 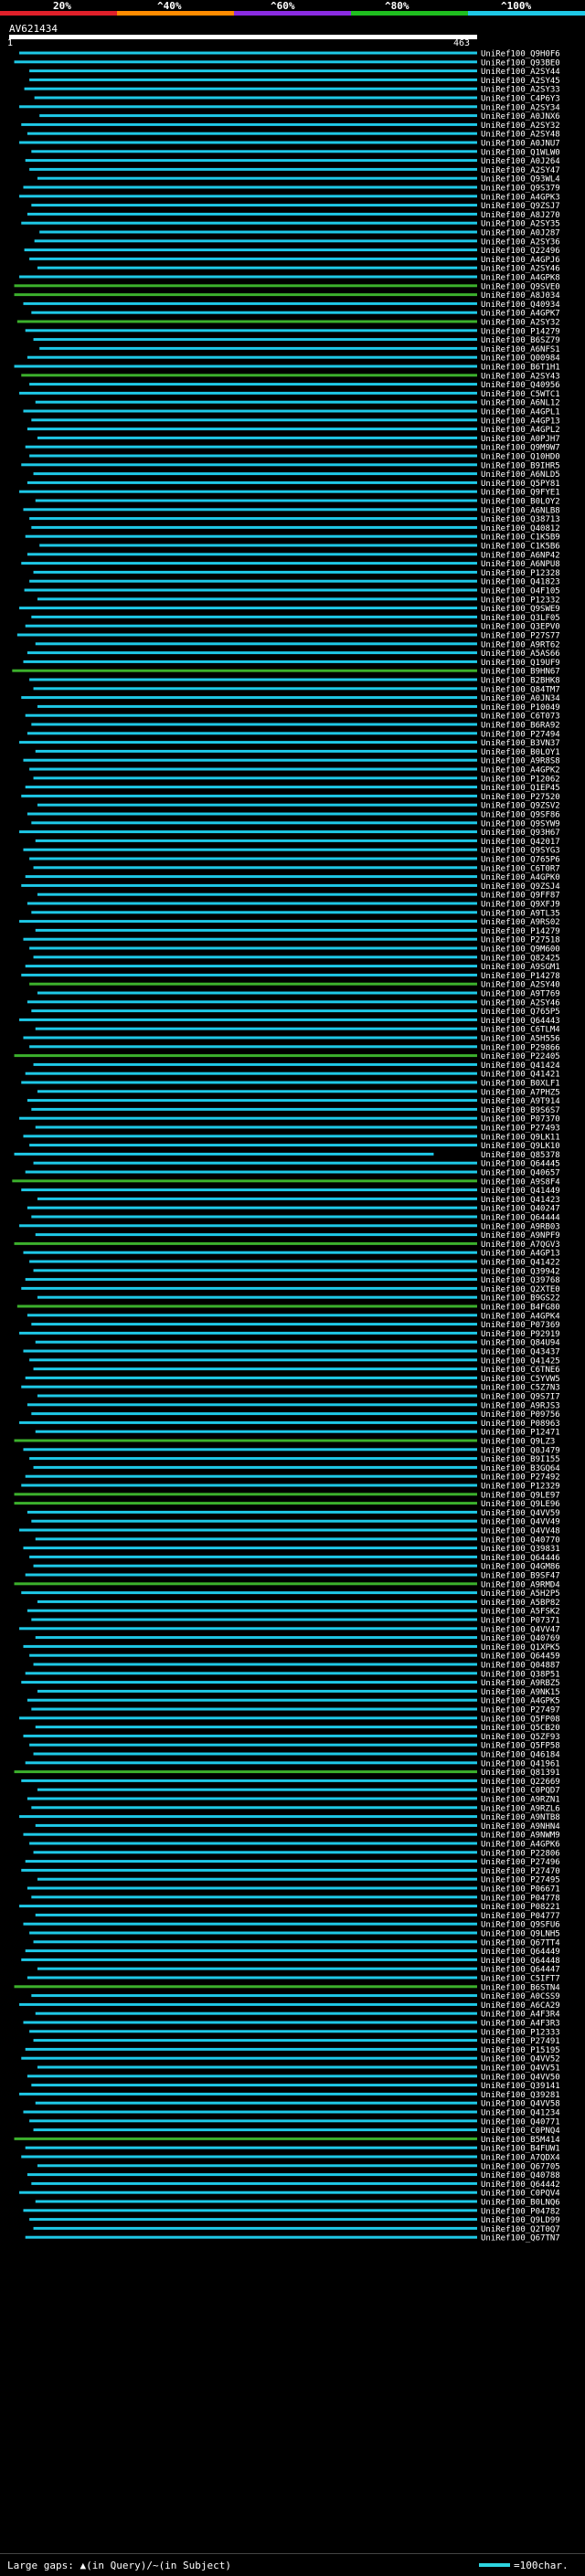 I want to click on alignment-label: UniRef100_Q39141, so click(x=520, y=2086).